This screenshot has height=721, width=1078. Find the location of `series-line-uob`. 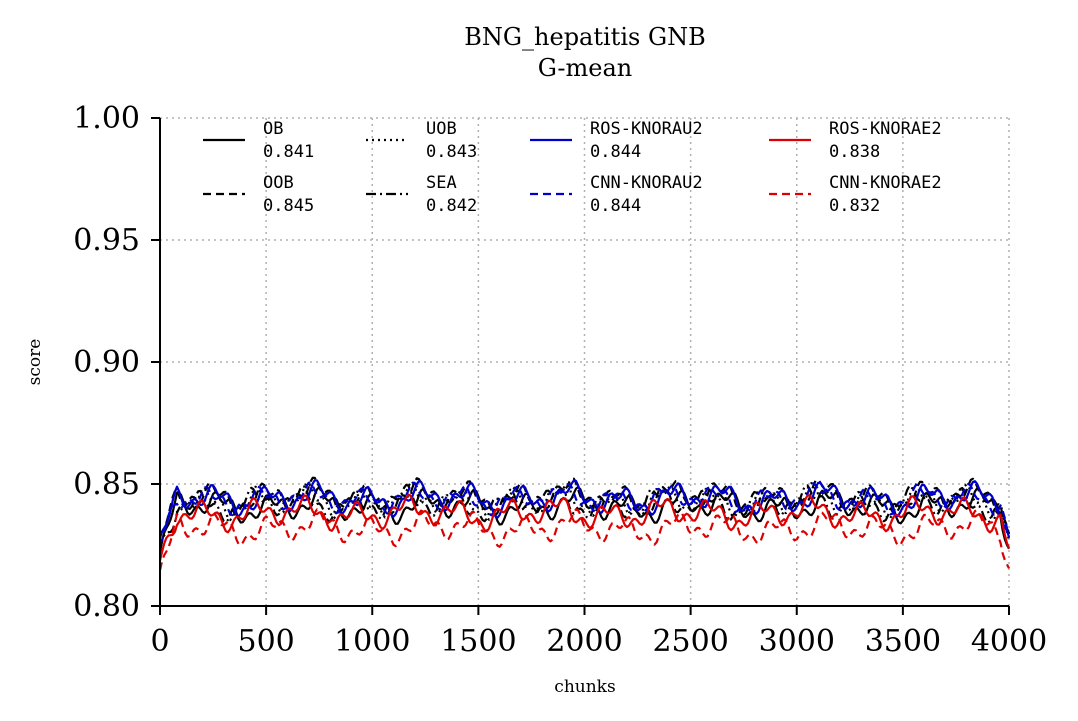

series-line-uob is located at coordinates (584, 515).